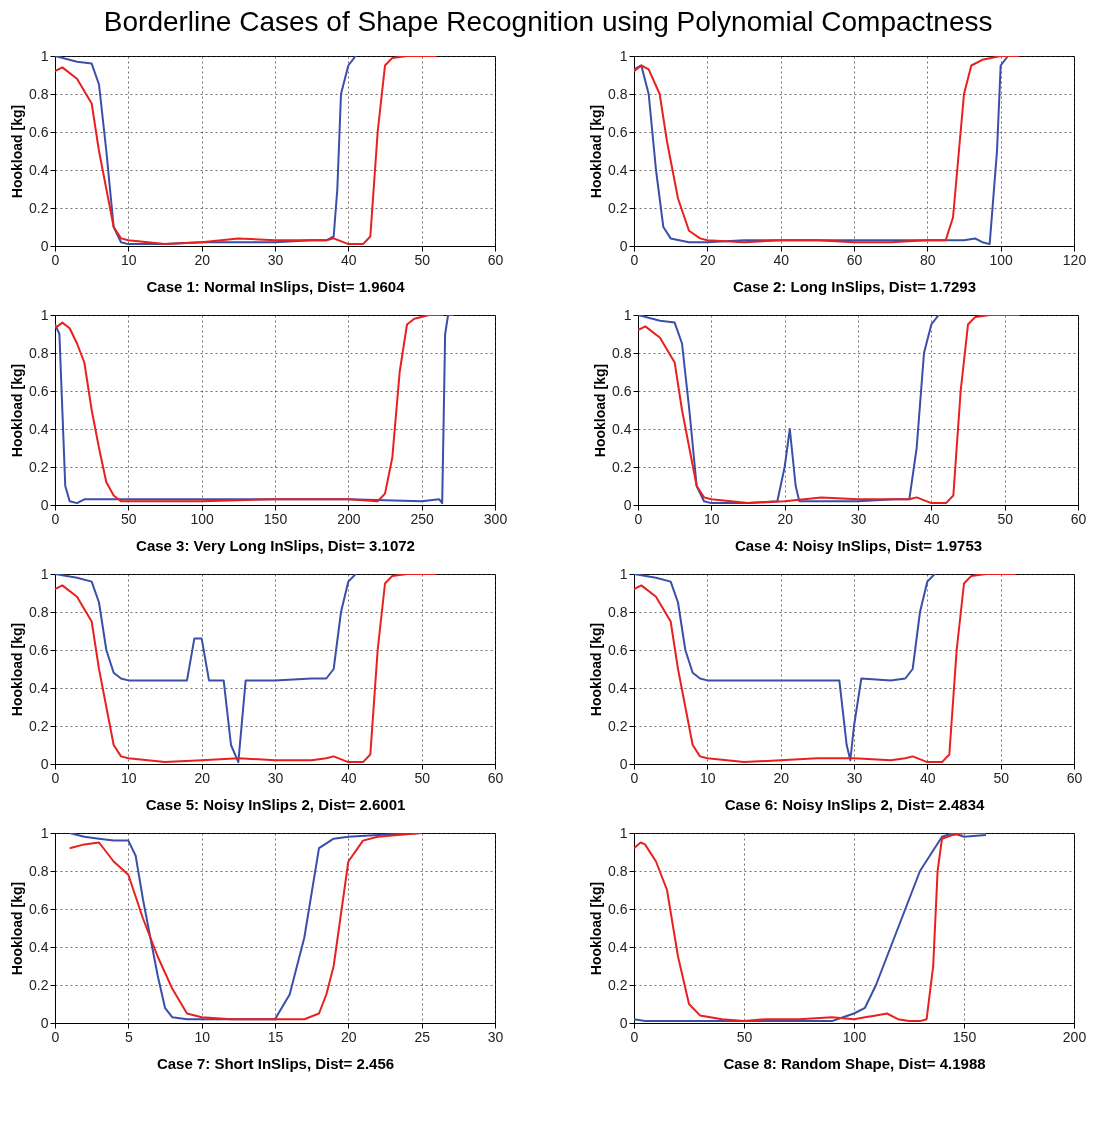 The width and height of the screenshot is (1105, 1122). I want to click on x-axis-title: Case 4: Noisy InSlips, Dist= 1.9753, so click(858, 545).